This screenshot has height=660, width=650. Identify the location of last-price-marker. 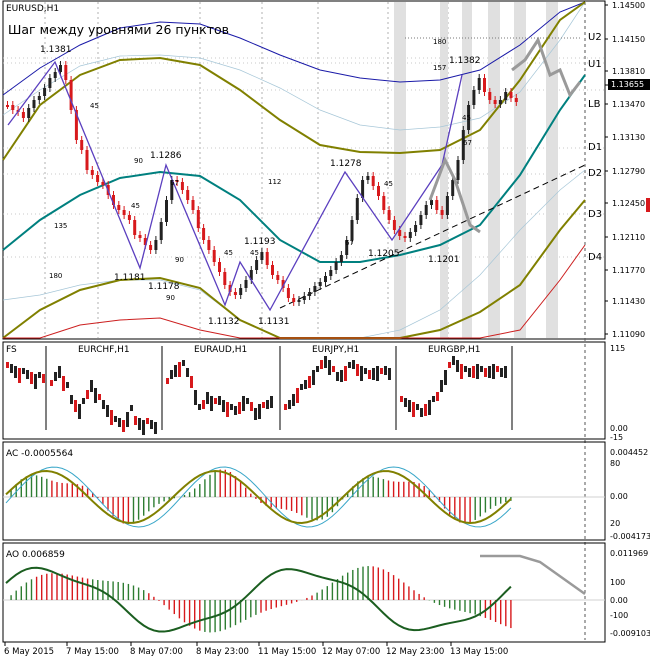
(648, 205).